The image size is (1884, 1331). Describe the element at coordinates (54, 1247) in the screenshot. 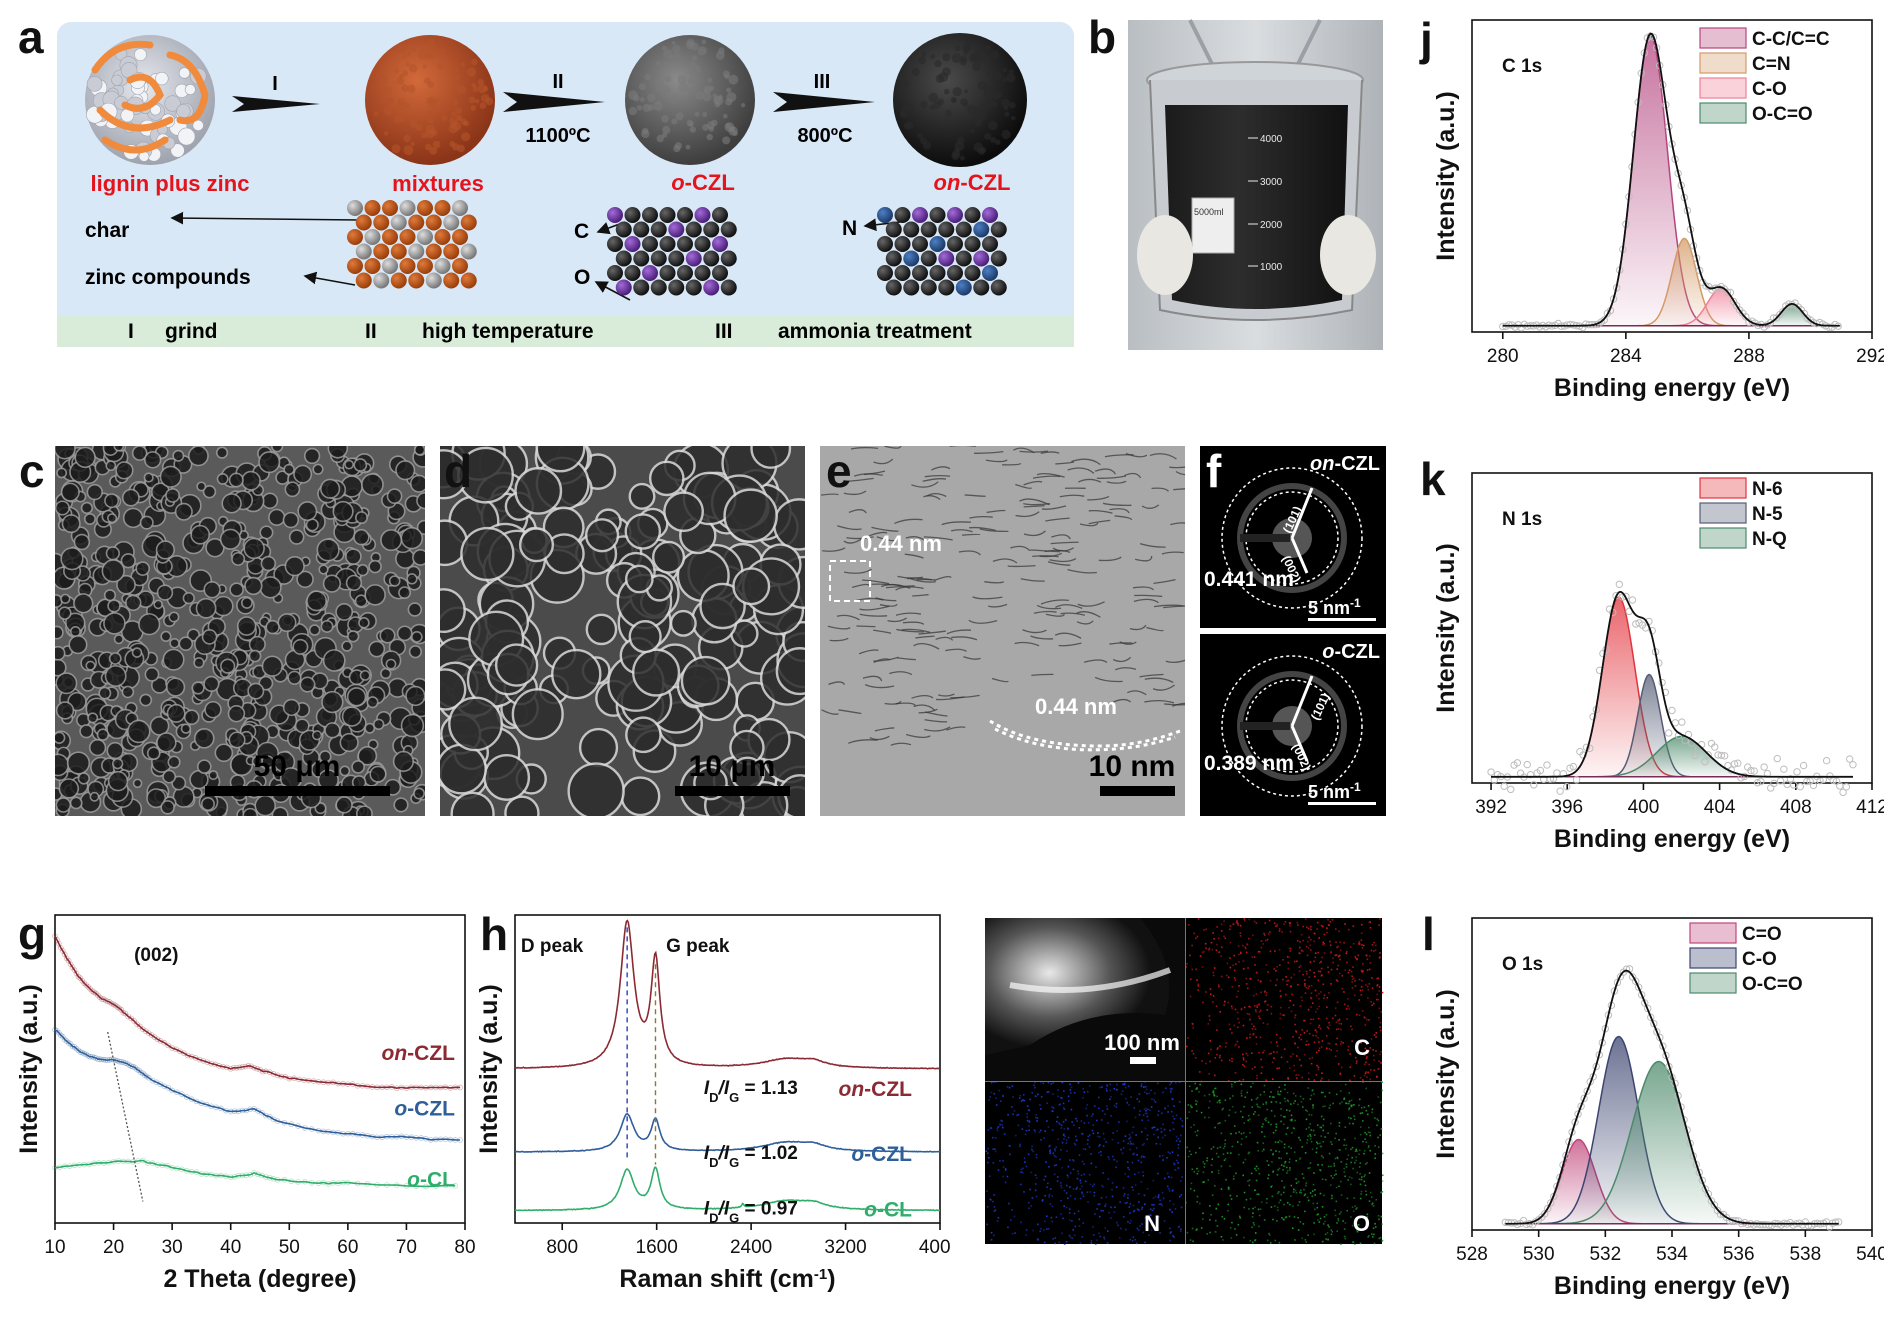

I see `chart-g-xtick: 10` at that location.